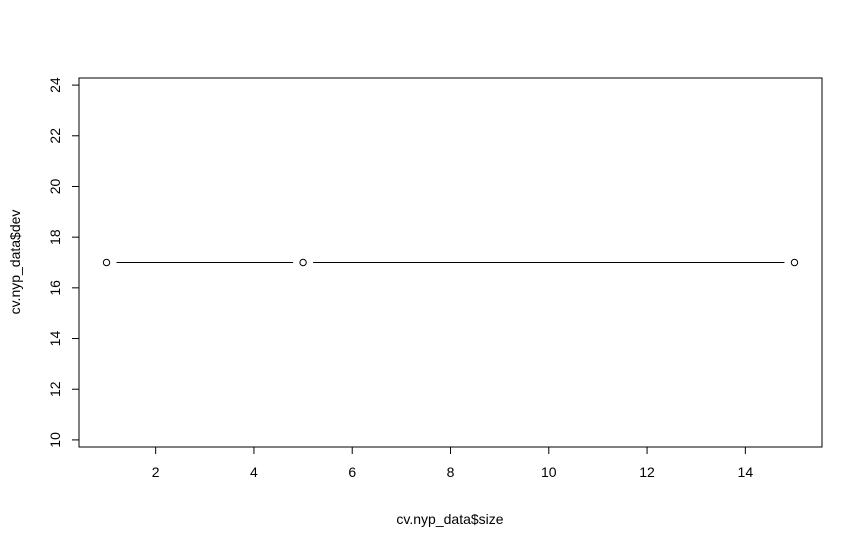 Image resolution: width=862 pixels, height=546 pixels. I want to click on x-tick-label: 10, so click(549, 472).